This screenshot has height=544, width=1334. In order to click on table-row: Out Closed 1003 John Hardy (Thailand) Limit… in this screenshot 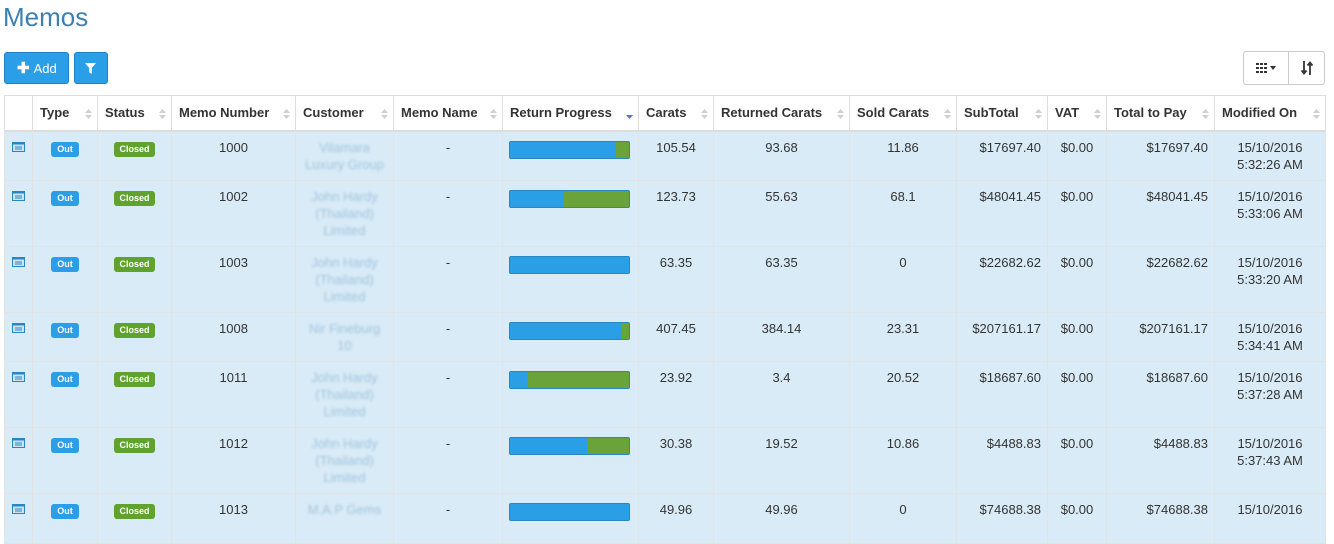, I will do `click(665, 279)`.